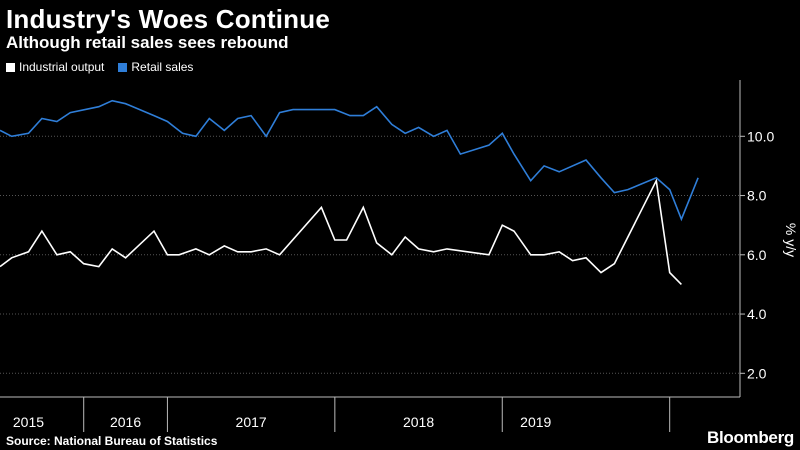 The width and height of the screenshot is (800, 450). What do you see at coordinates (106, 67) in the screenshot?
I see `legend: Industrial output Retail sales` at bounding box center [106, 67].